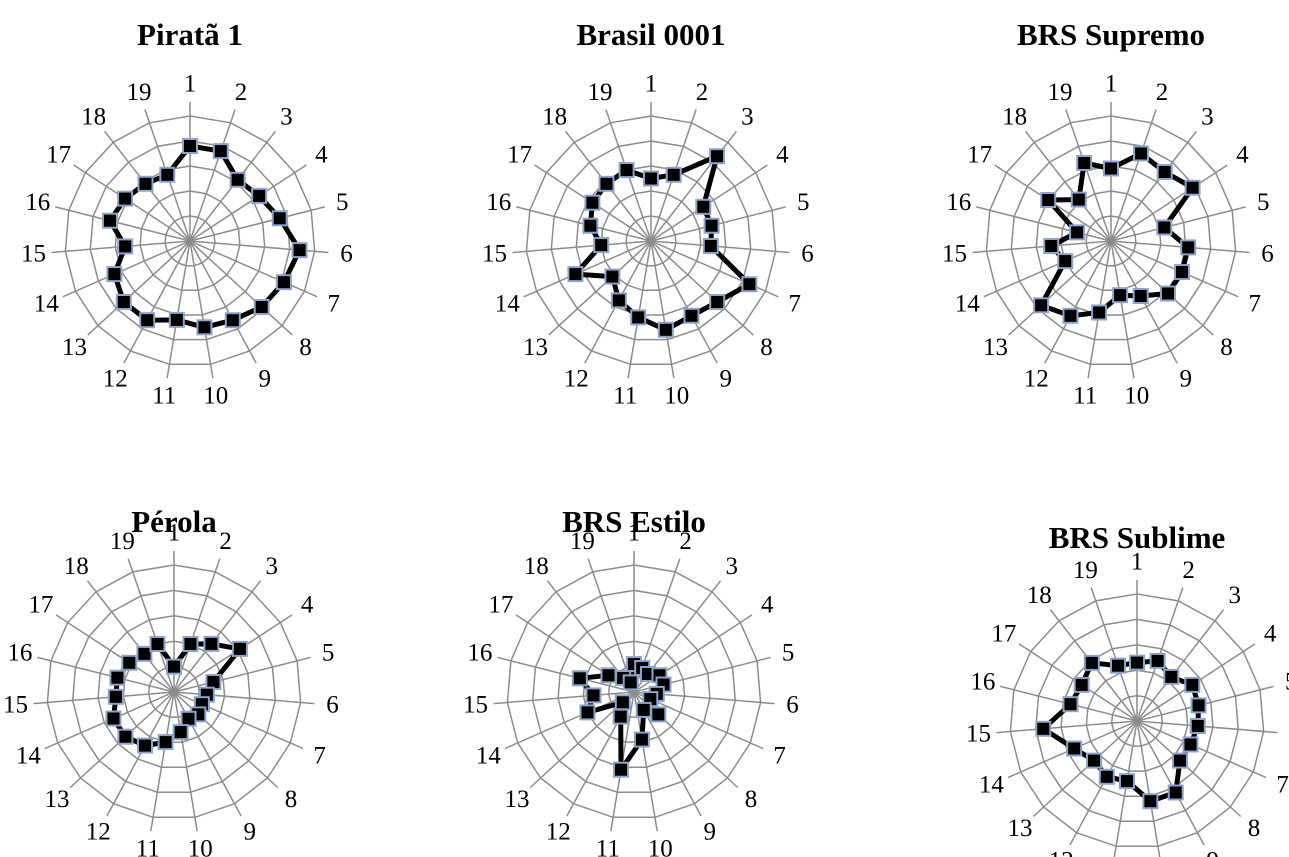  I want to click on chart-title: BRS Supremo, so click(1111, 34).